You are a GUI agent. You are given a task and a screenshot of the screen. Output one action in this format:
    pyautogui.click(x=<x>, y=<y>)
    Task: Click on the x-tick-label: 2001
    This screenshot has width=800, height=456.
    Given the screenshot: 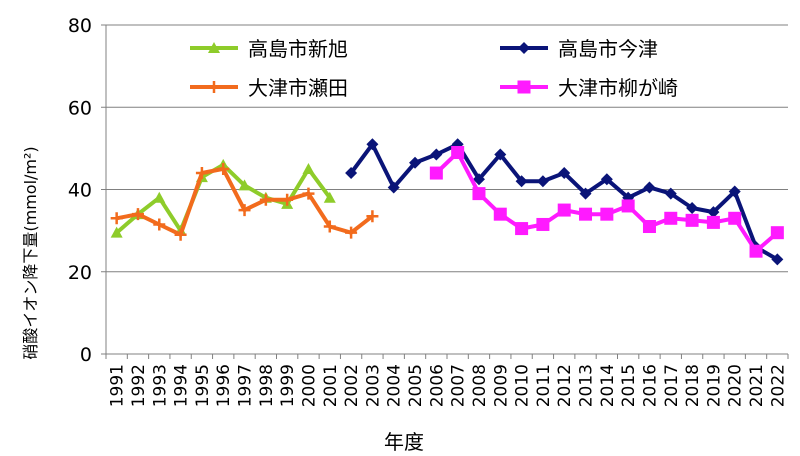 What is the action you would take?
    pyautogui.click(x=331, y=385)
    